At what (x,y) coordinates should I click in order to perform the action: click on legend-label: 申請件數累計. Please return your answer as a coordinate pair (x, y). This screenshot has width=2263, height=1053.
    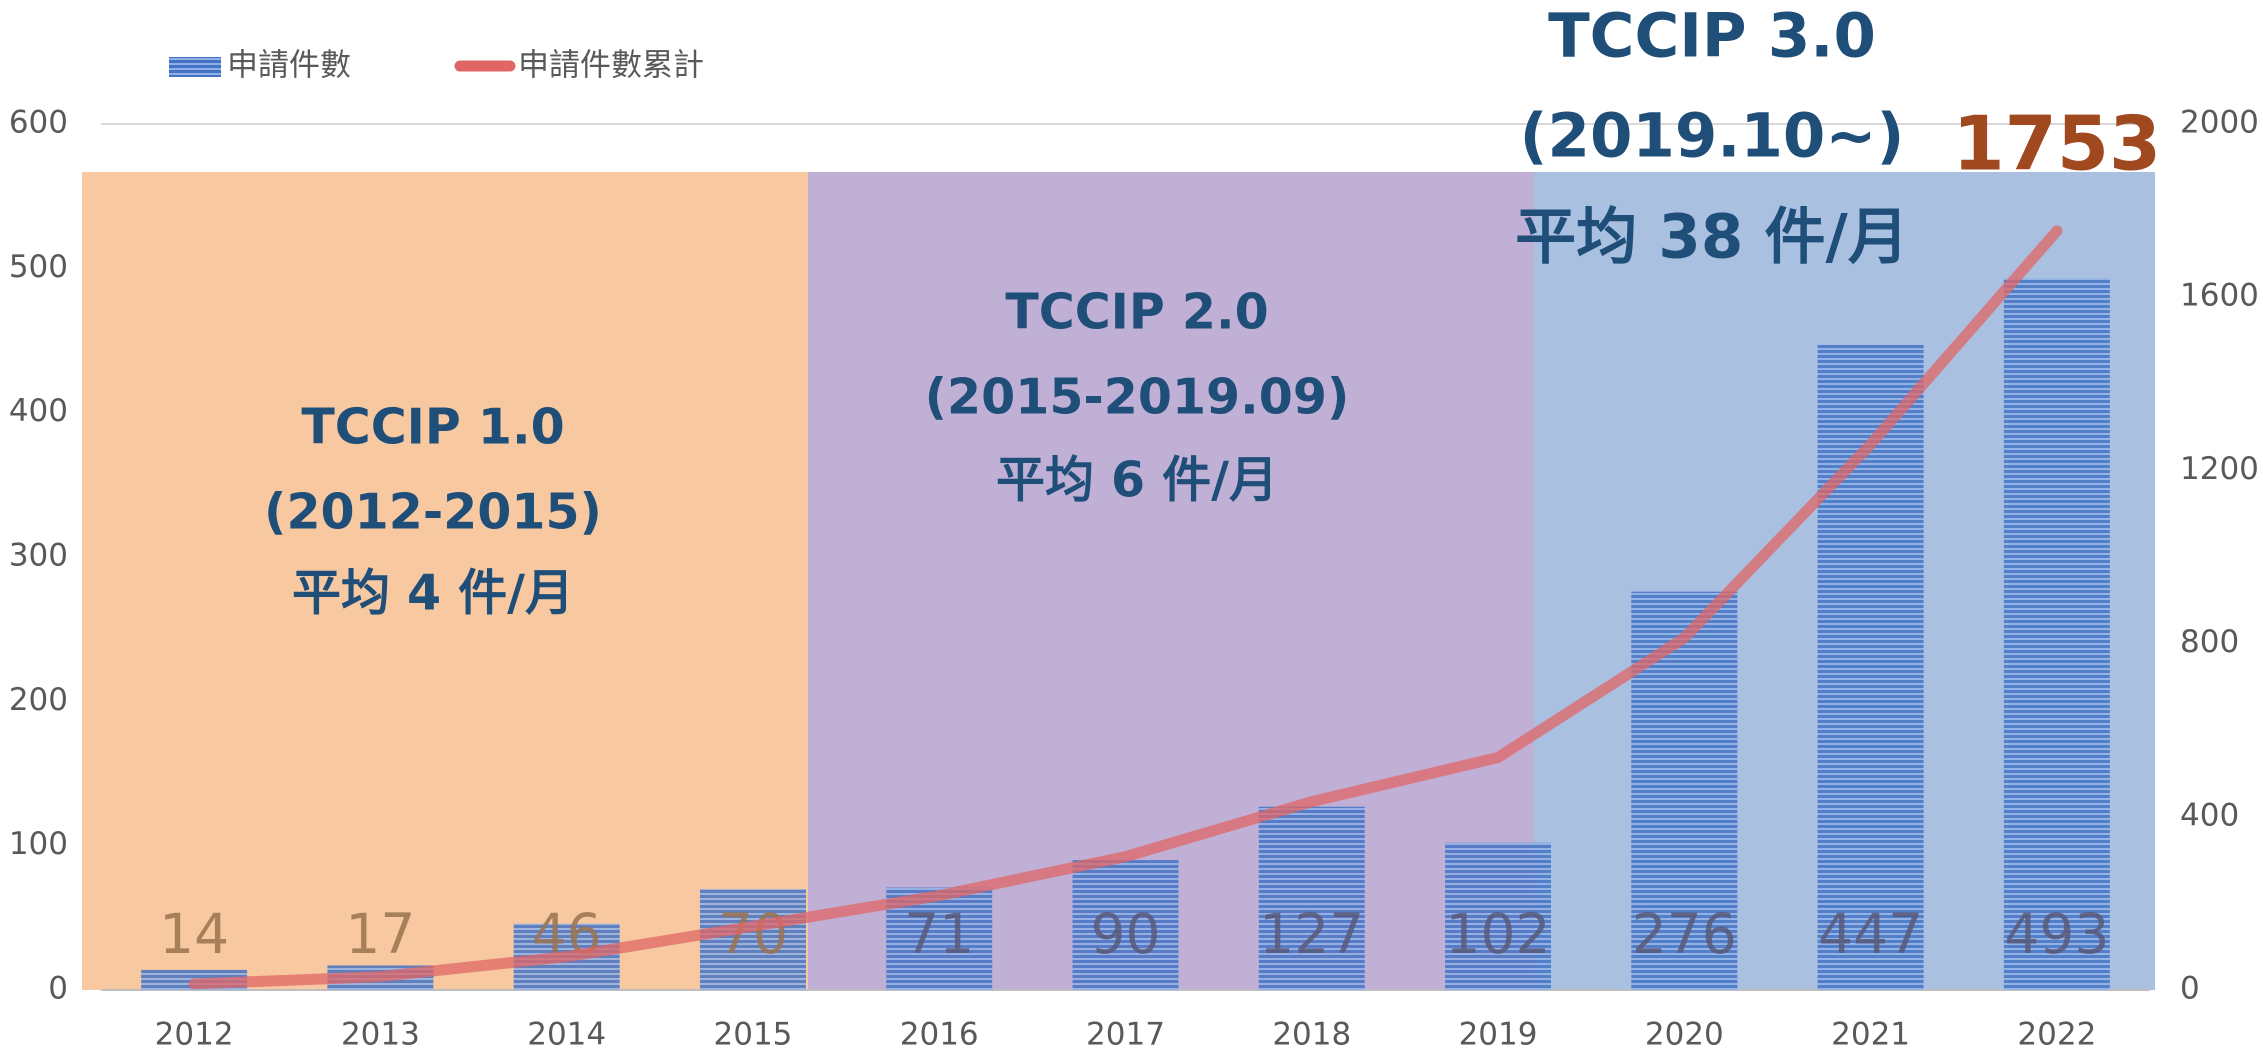
    Looking at the image, I should click on (611, 66).